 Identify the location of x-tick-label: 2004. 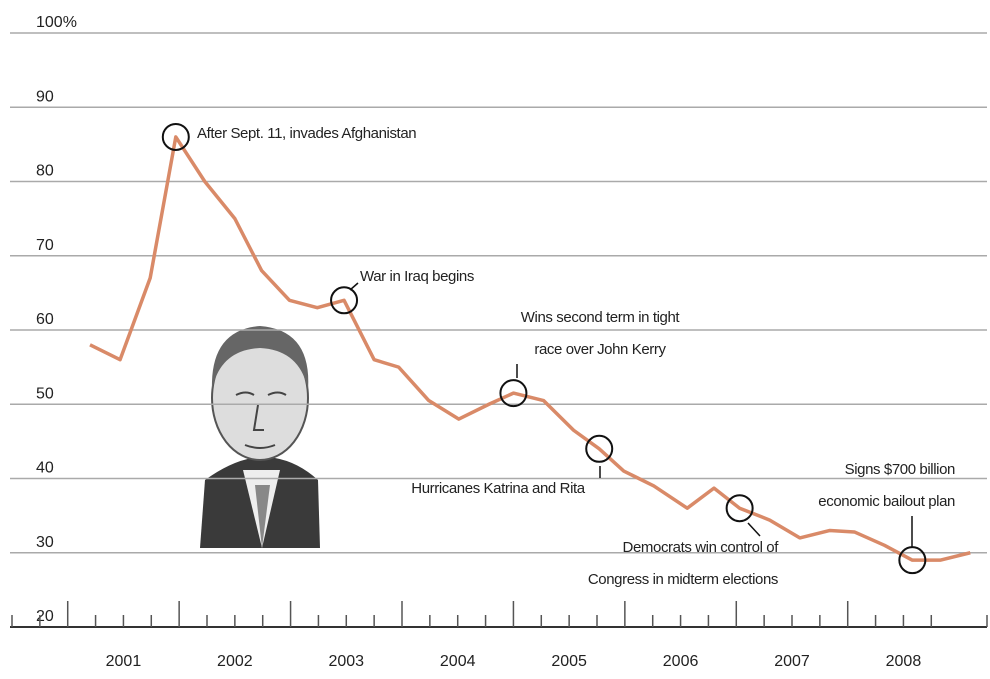
(458, 661).